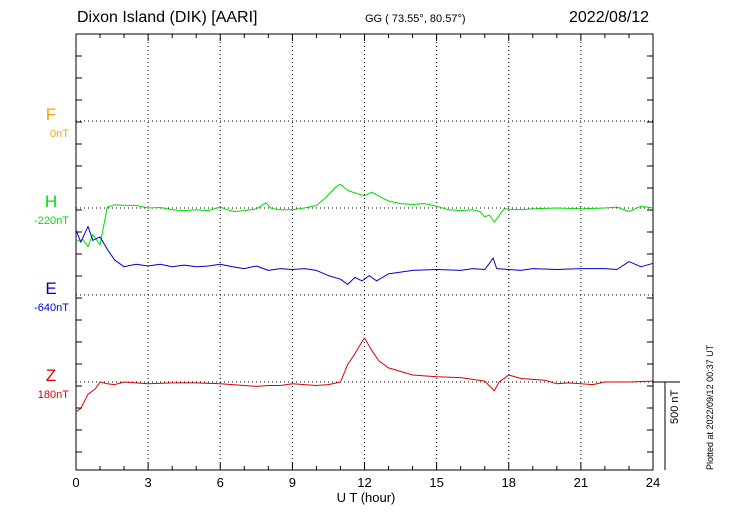 Image resolution: width=730 pixels, height=520 pixels. What do you see at coordinates (710, 407) in the screenshot?
I see `plotted-timestamp: Plotted at 2022/09/12 00:37 UT` at bounding box center [710, 407].